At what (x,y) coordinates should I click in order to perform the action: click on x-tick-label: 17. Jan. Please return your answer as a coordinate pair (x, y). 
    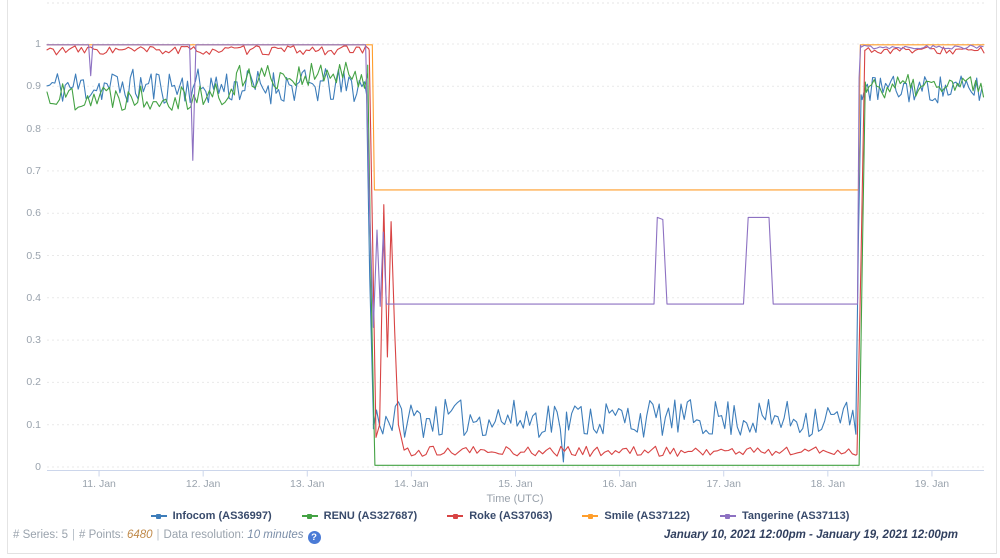
    Looking at the image, I should click on (723, 484).